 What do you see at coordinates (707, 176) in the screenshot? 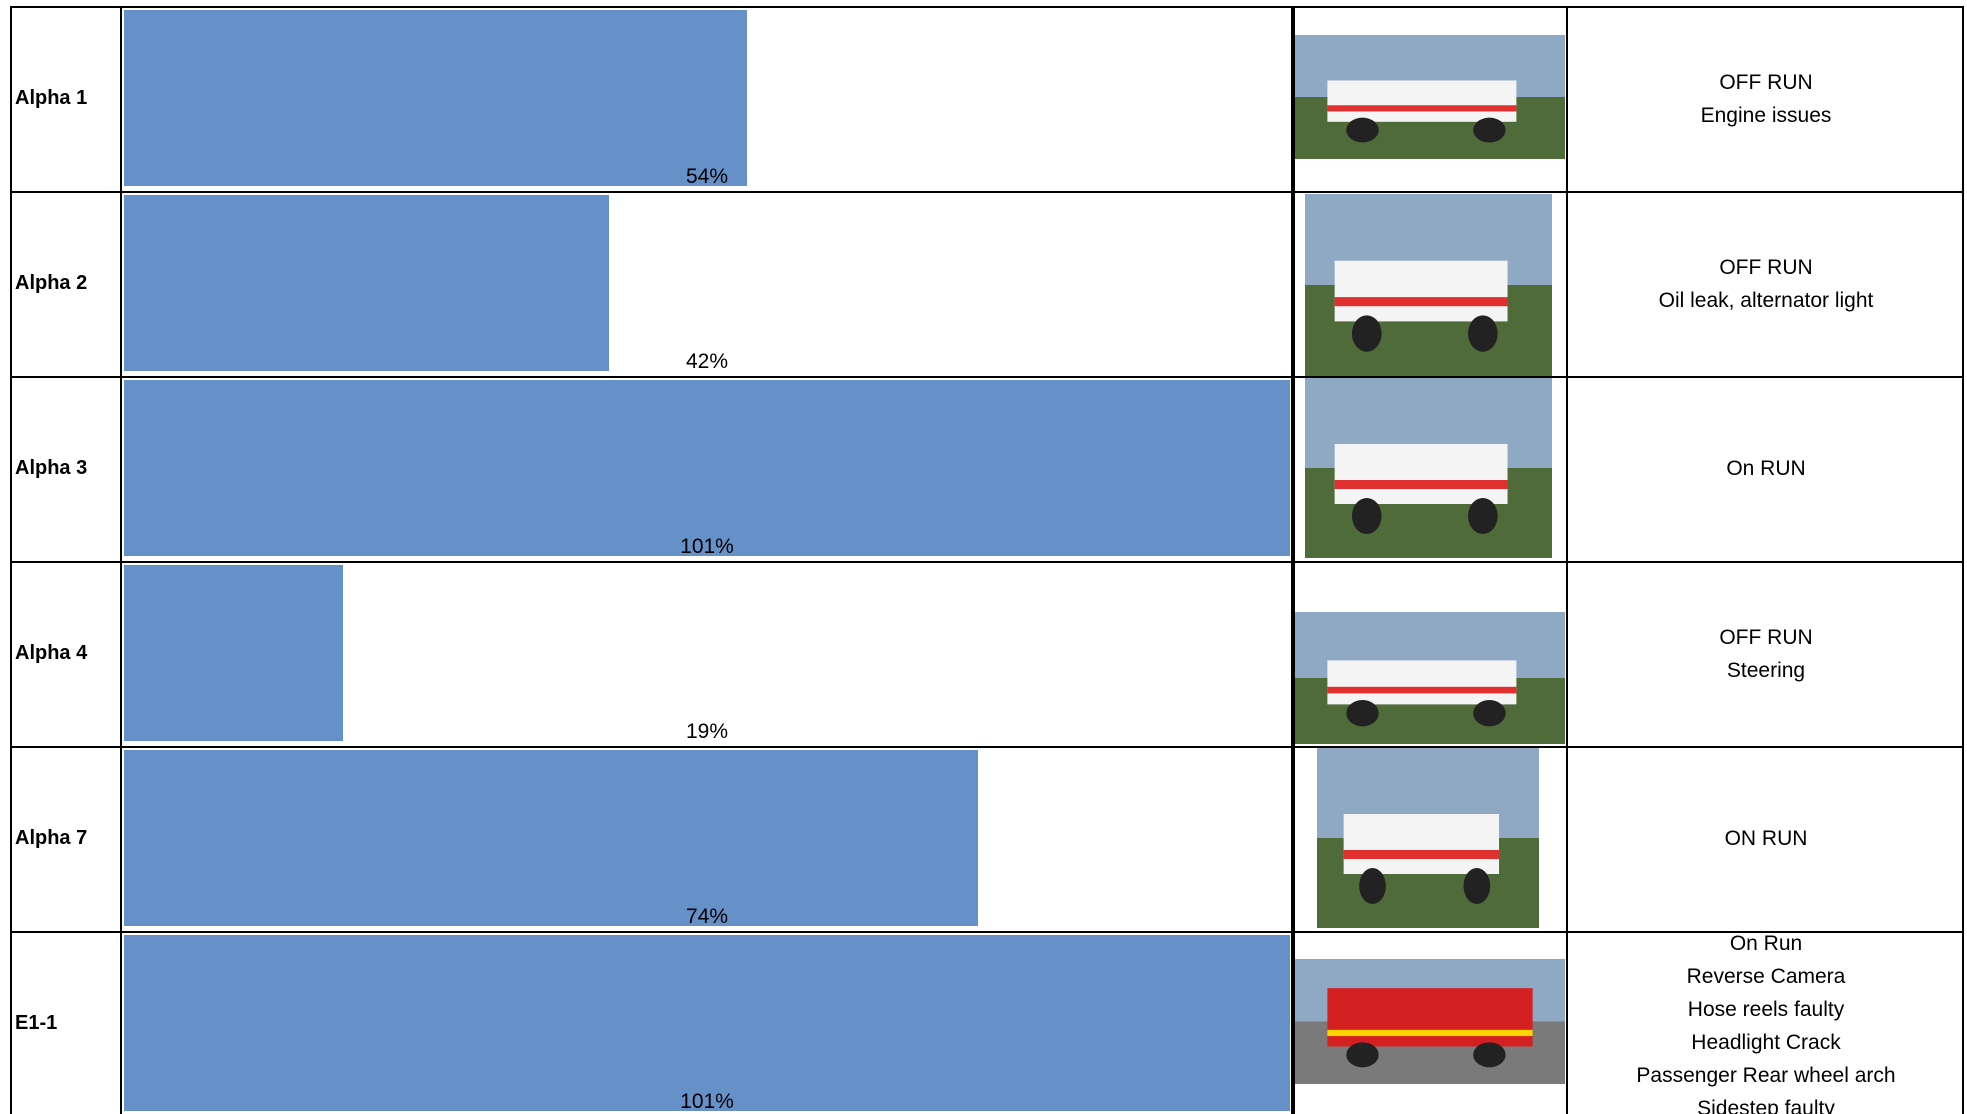
I see `value-label: 54%` at bounding box center [707, 176].